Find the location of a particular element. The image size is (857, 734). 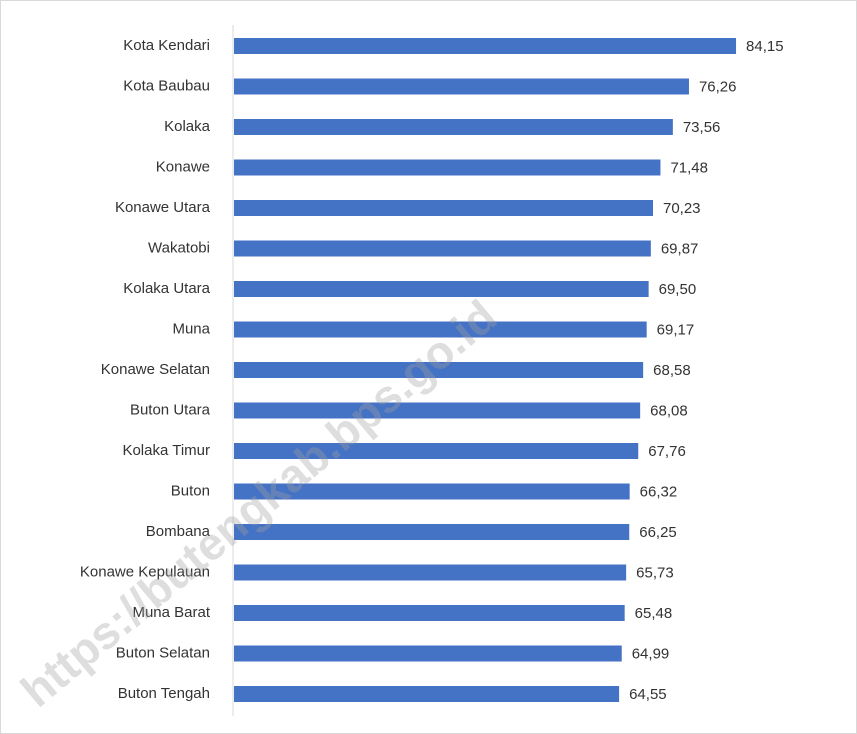

y-tick-label: Konawe is located at coordinates (183, 166).